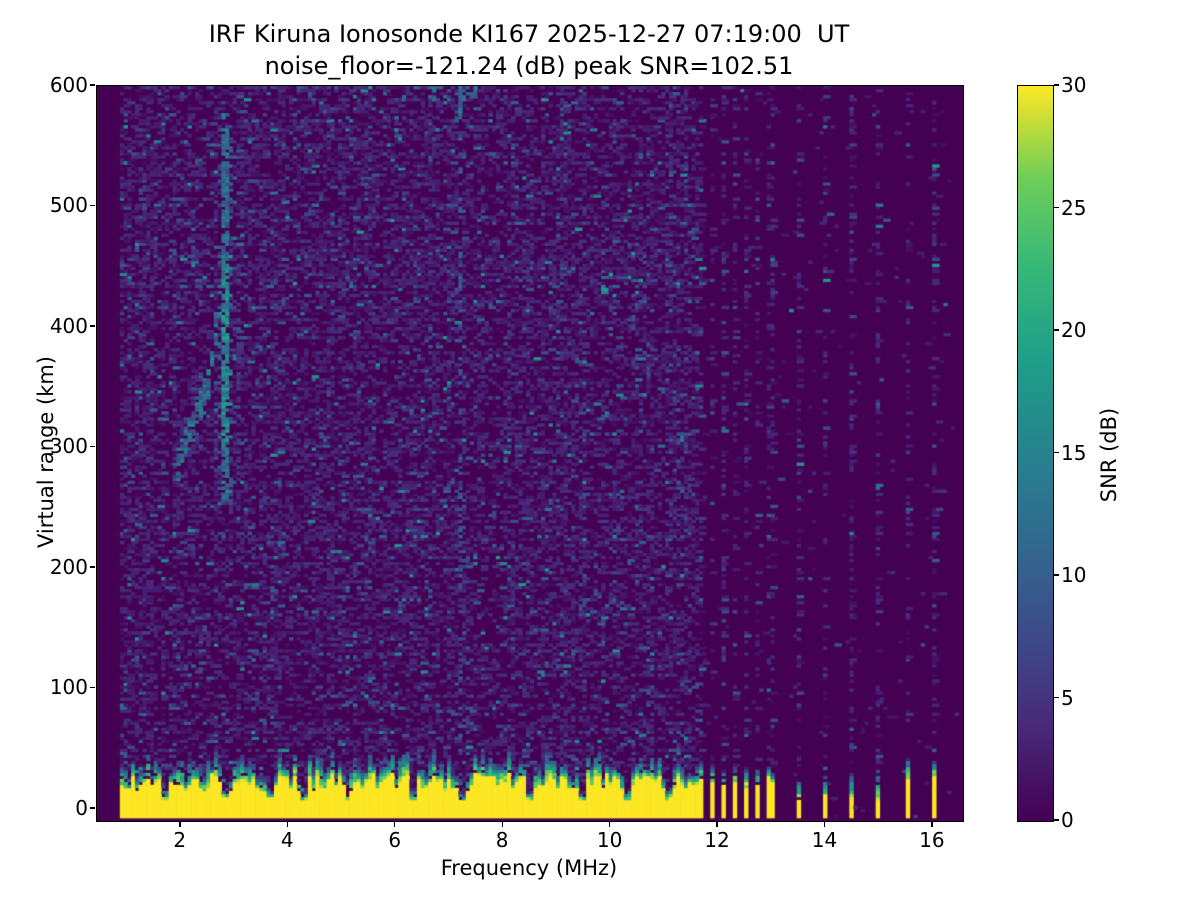  Describe the element at coordinates (529, 66) in the screenshot. I see `chart-subtitle: noise_floor=-121.24 (dB) peak SNR=102.51` at that location.